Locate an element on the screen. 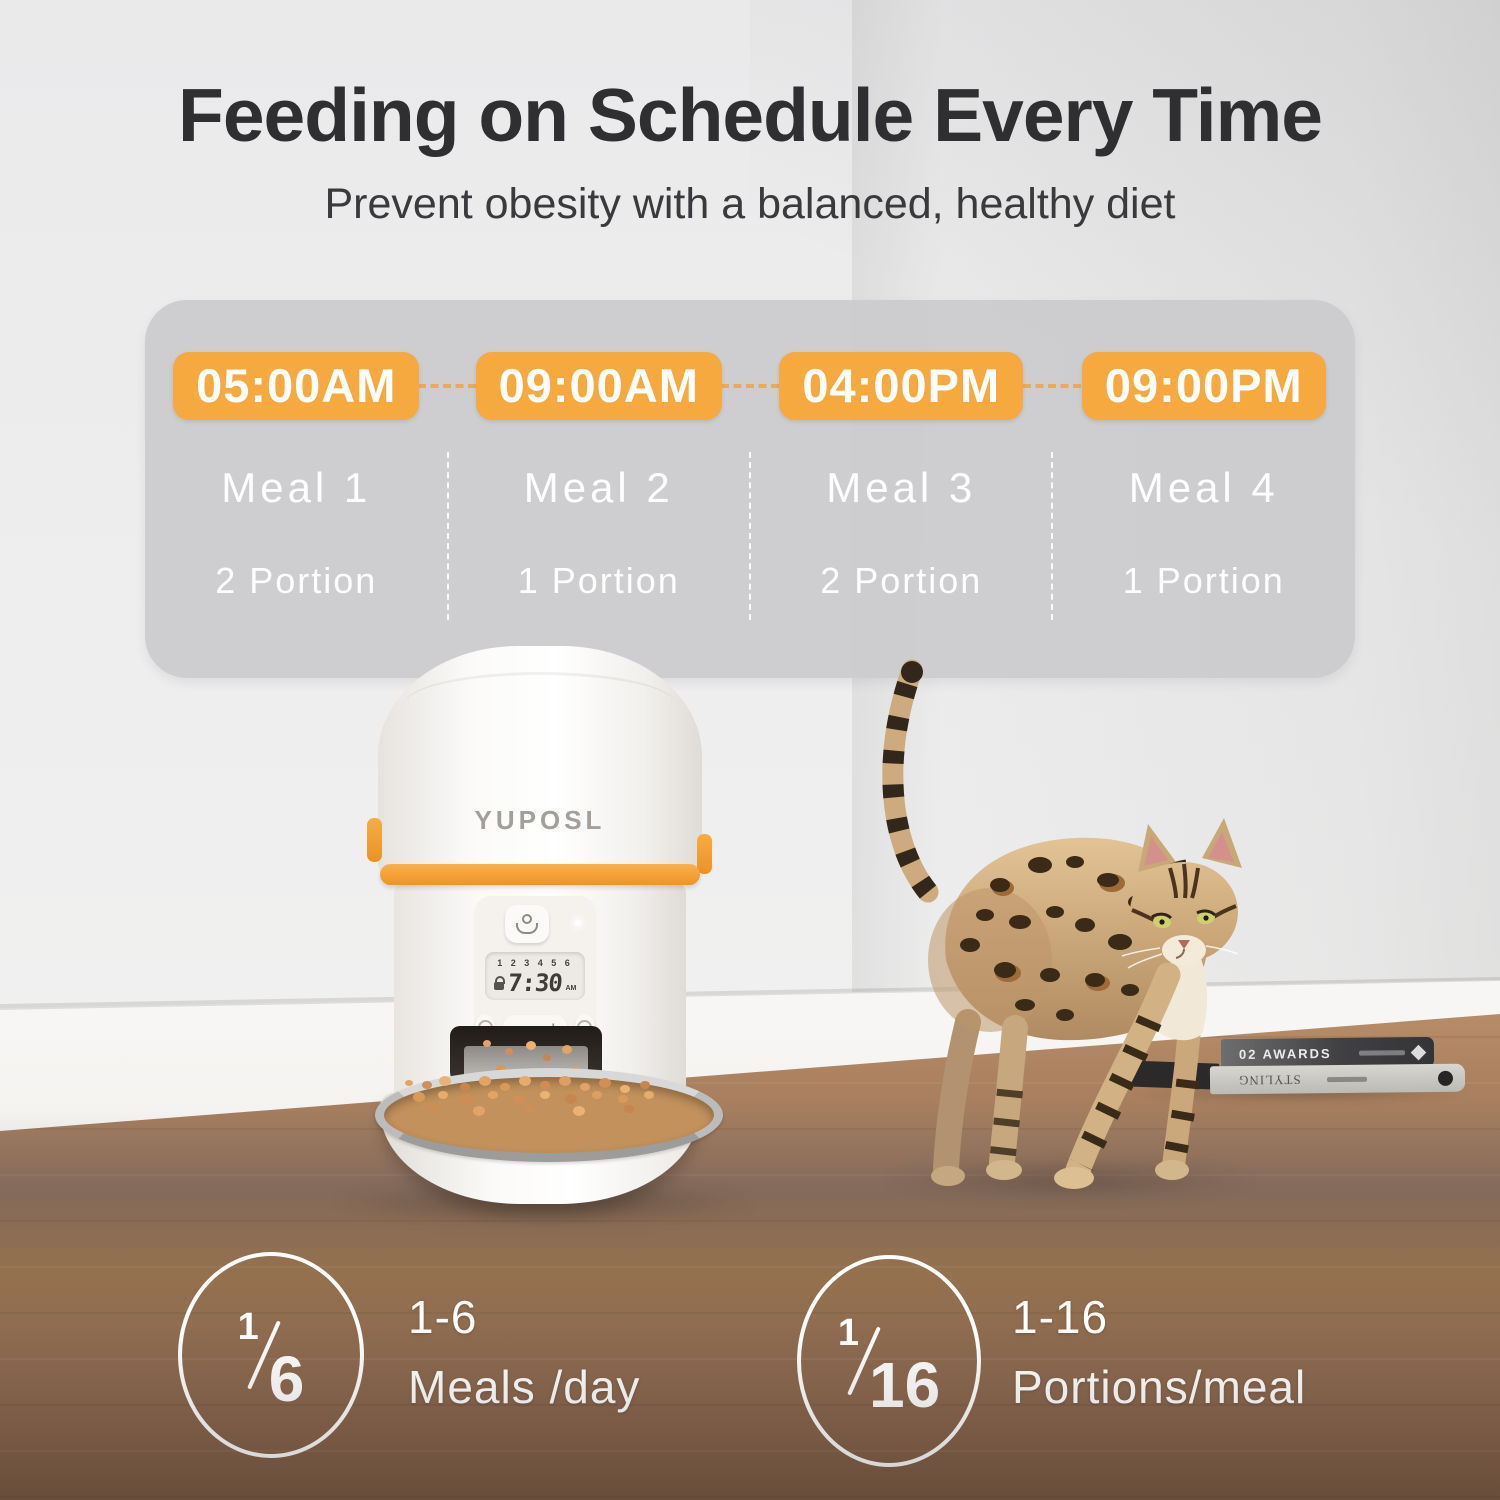 This screenshot has width=1500, height=1500. meal-column-3: 04:00PM Meal 3 2 Portion is located at coordinates (901, 489).